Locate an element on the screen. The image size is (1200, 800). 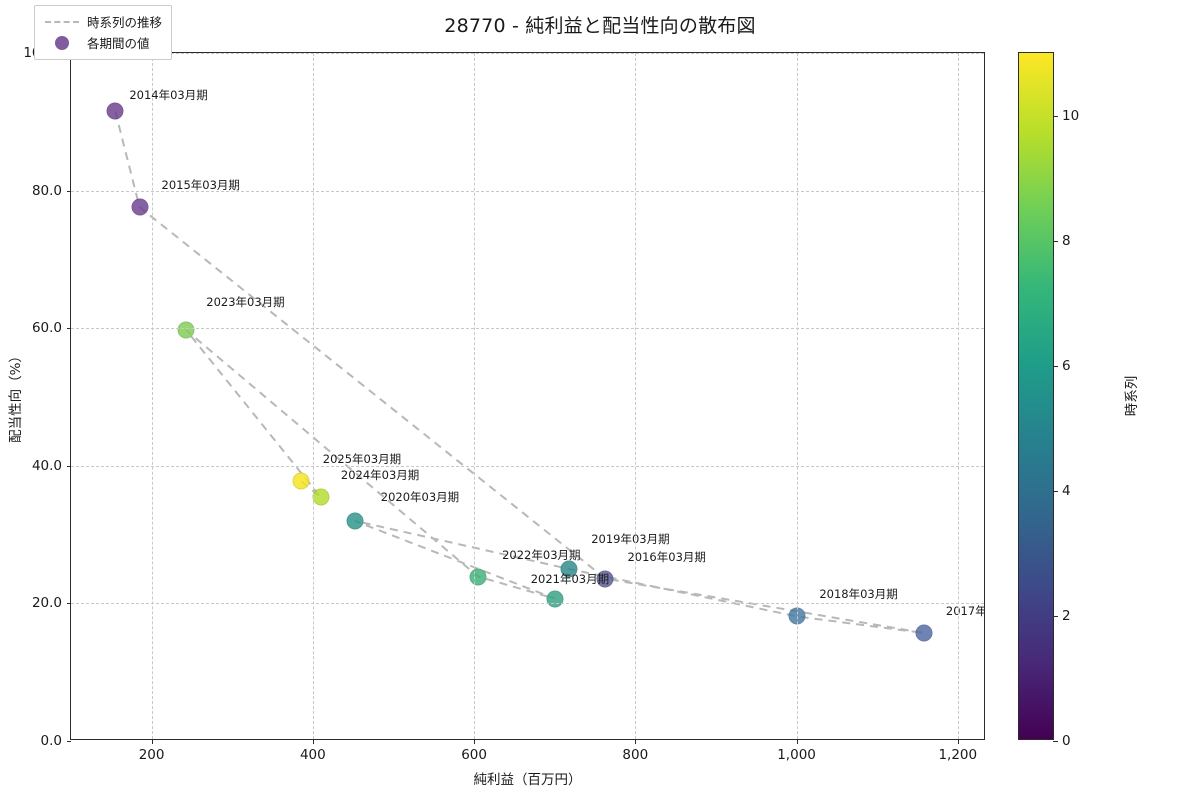
y-tick-label: 80.0 is located at coordinates (46, 190).